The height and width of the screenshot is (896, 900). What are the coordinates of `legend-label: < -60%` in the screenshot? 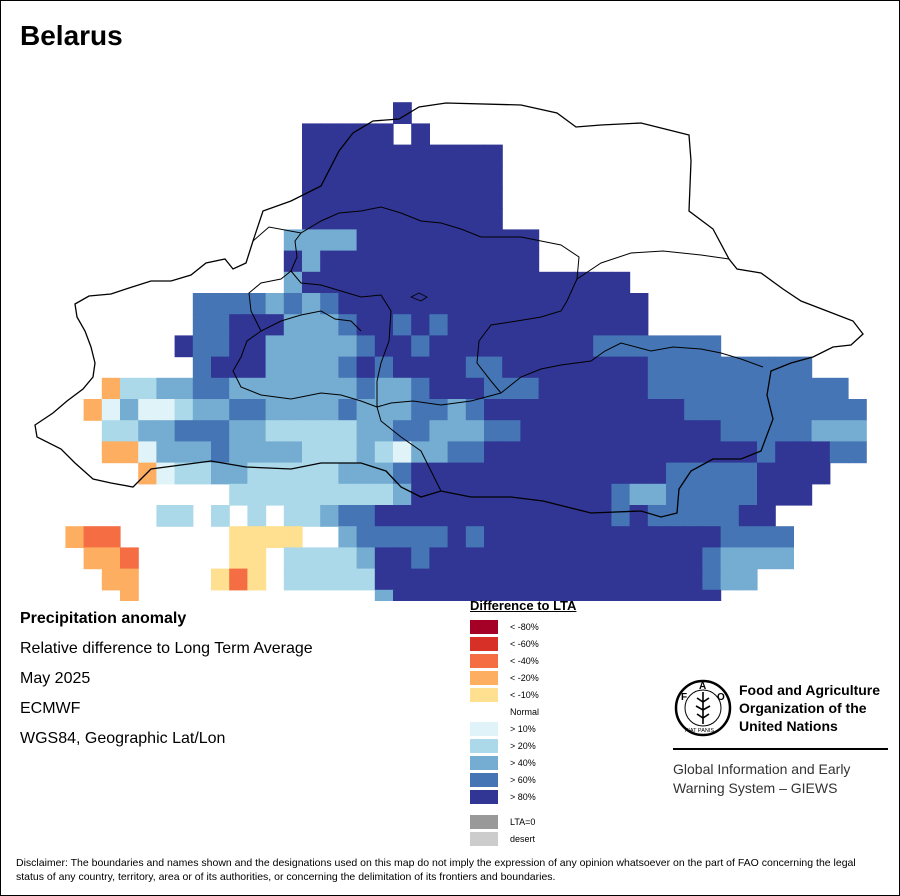 It's located at (524, 644).